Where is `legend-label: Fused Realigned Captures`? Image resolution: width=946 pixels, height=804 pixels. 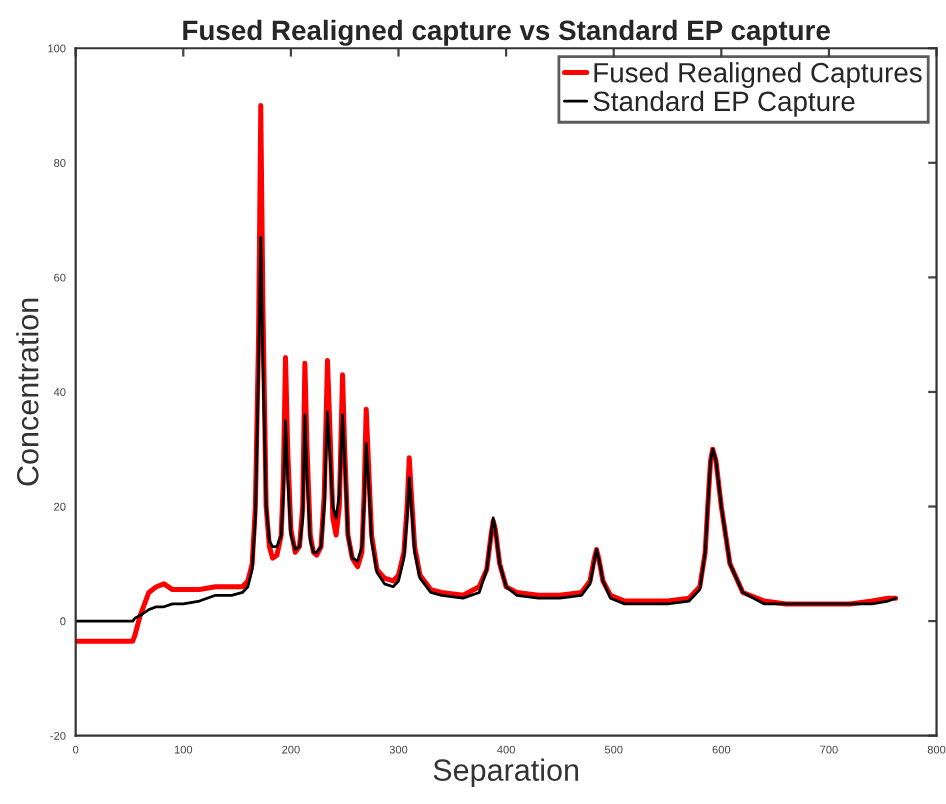
legend-label: Fused Realigned Captures is located at coordinates (758, 75).